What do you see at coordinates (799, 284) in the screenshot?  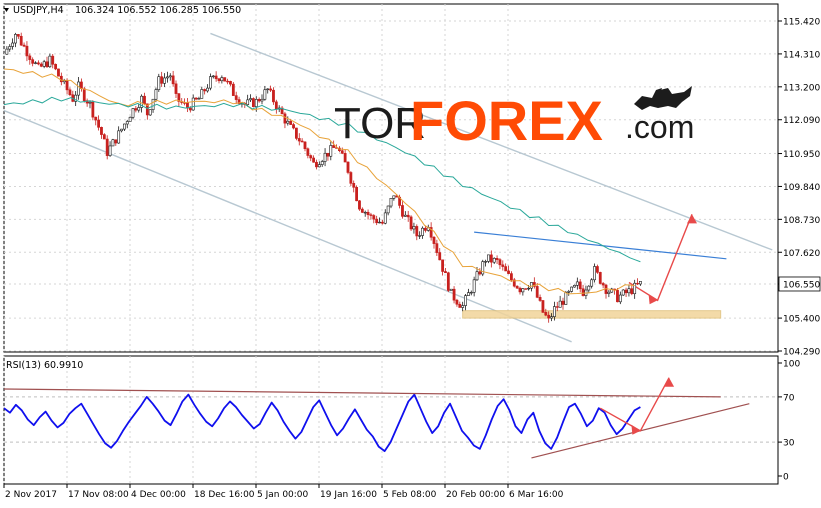 I see `current-price-box` at bounding box center [799, 284].